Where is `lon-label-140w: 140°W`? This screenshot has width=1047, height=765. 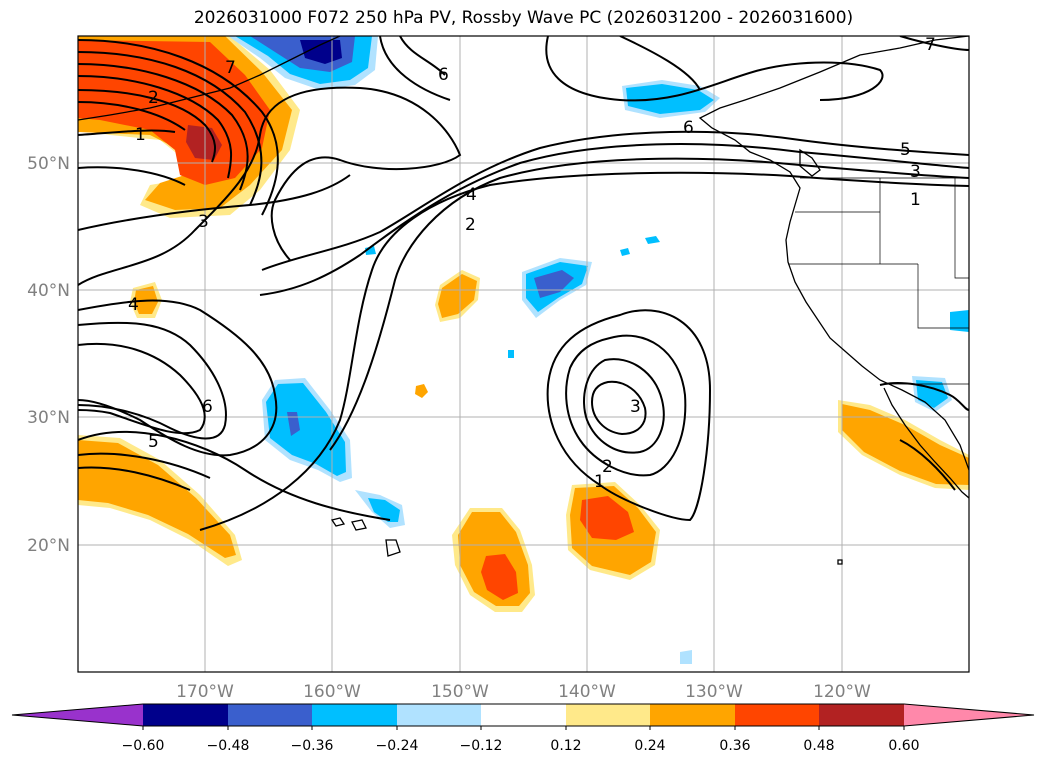
lon-label-140w: 140°W is located at coordinates (587, 692).